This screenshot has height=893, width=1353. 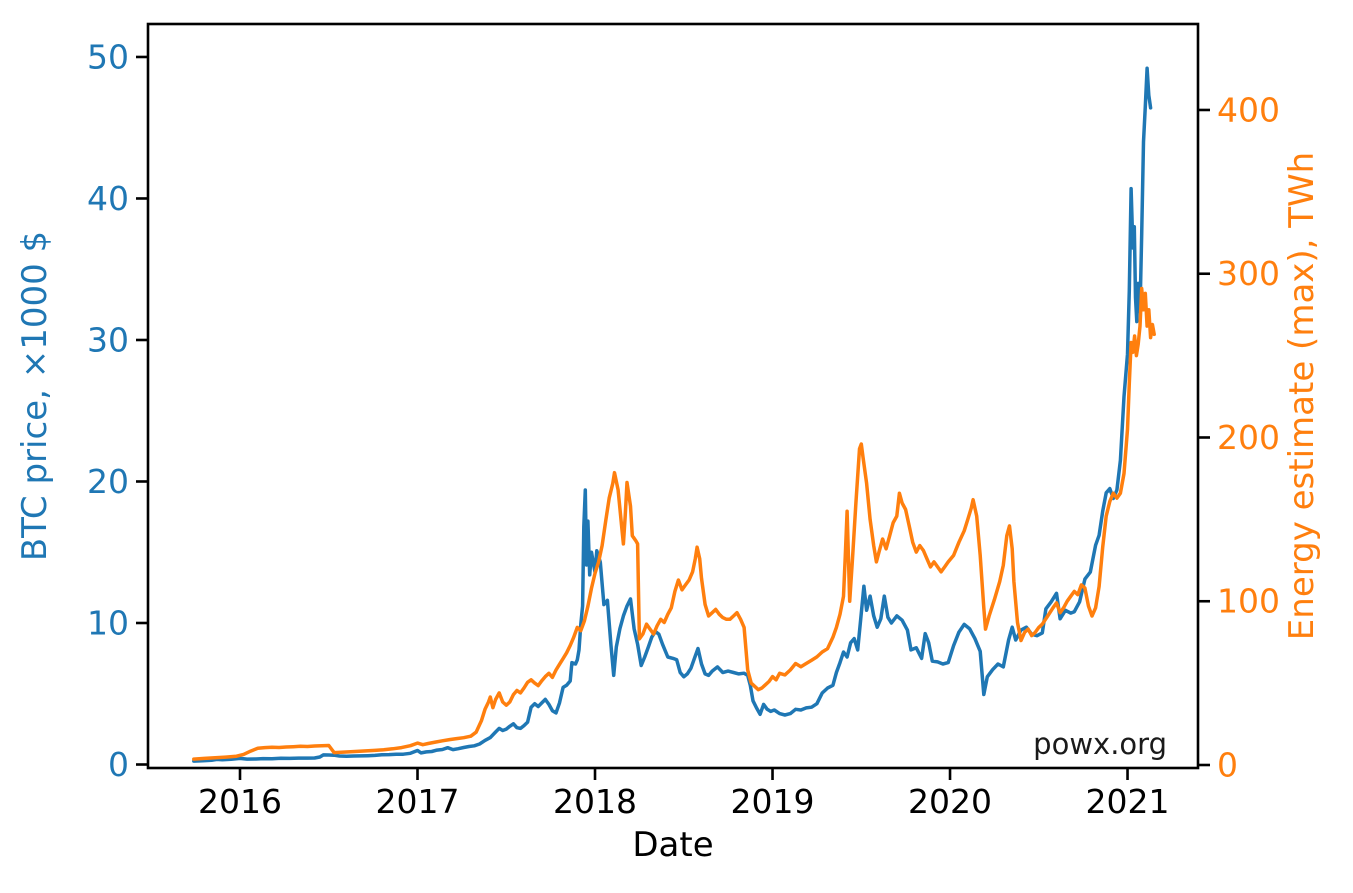 I want to click on x-tick-label: 2017, so click(x=418, y=801).